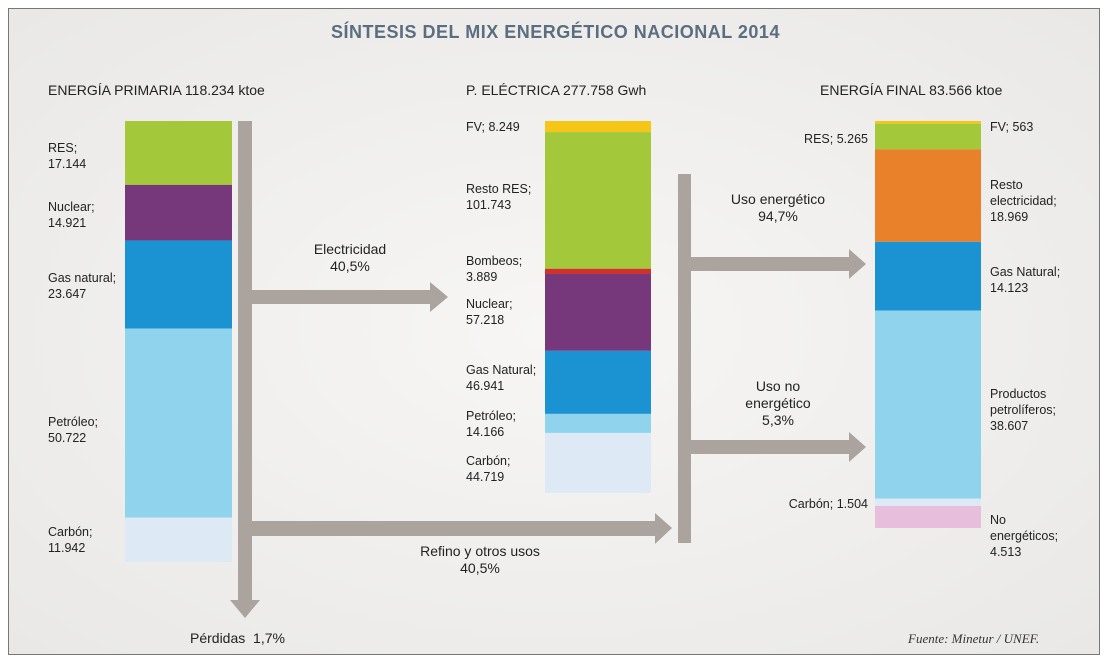 The height and width of the screenshot is (661, 1111). Describe the element at coordinates (1009, 288) in the screenshot. I see `segment-value: 14.123` at that location.